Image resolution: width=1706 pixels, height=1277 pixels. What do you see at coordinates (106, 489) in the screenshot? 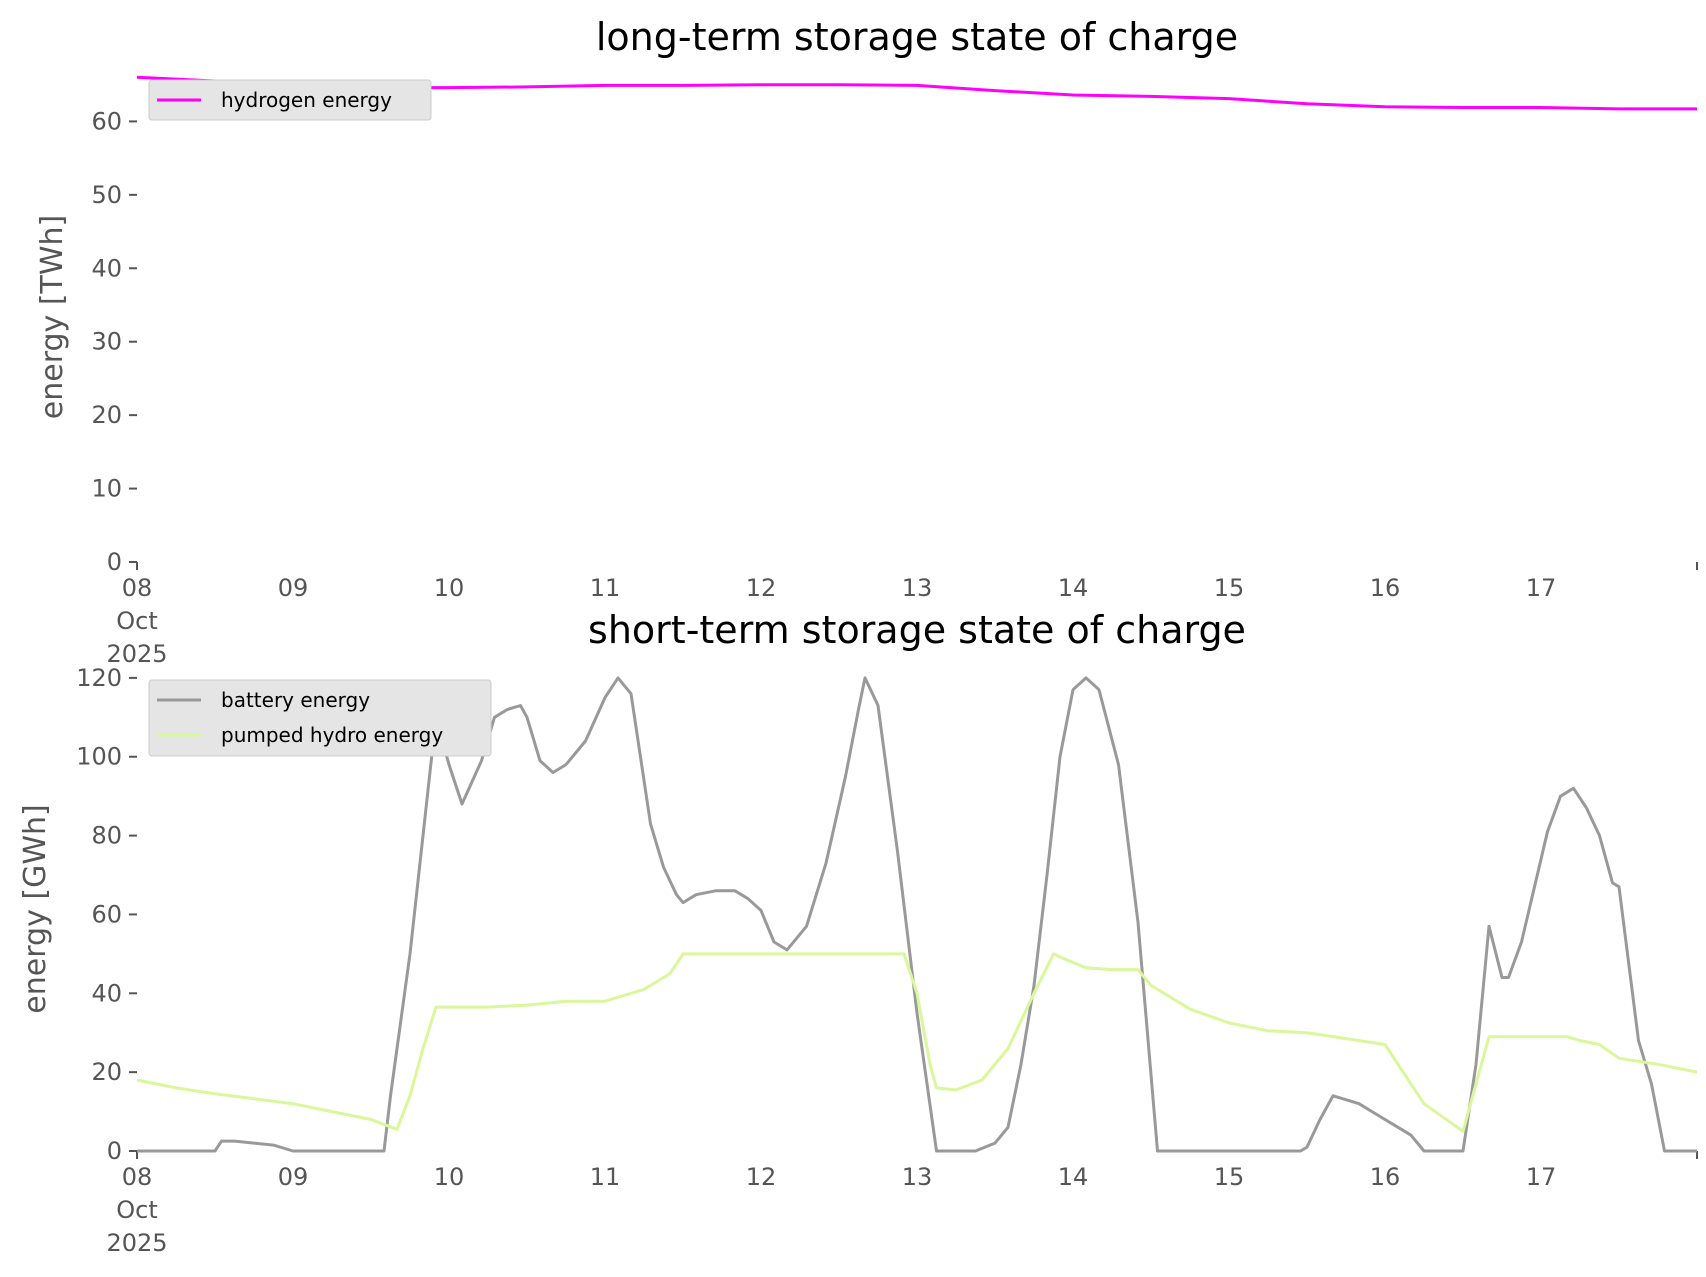
I see `y-tick-label: 10` at bounding box center [106, 489].